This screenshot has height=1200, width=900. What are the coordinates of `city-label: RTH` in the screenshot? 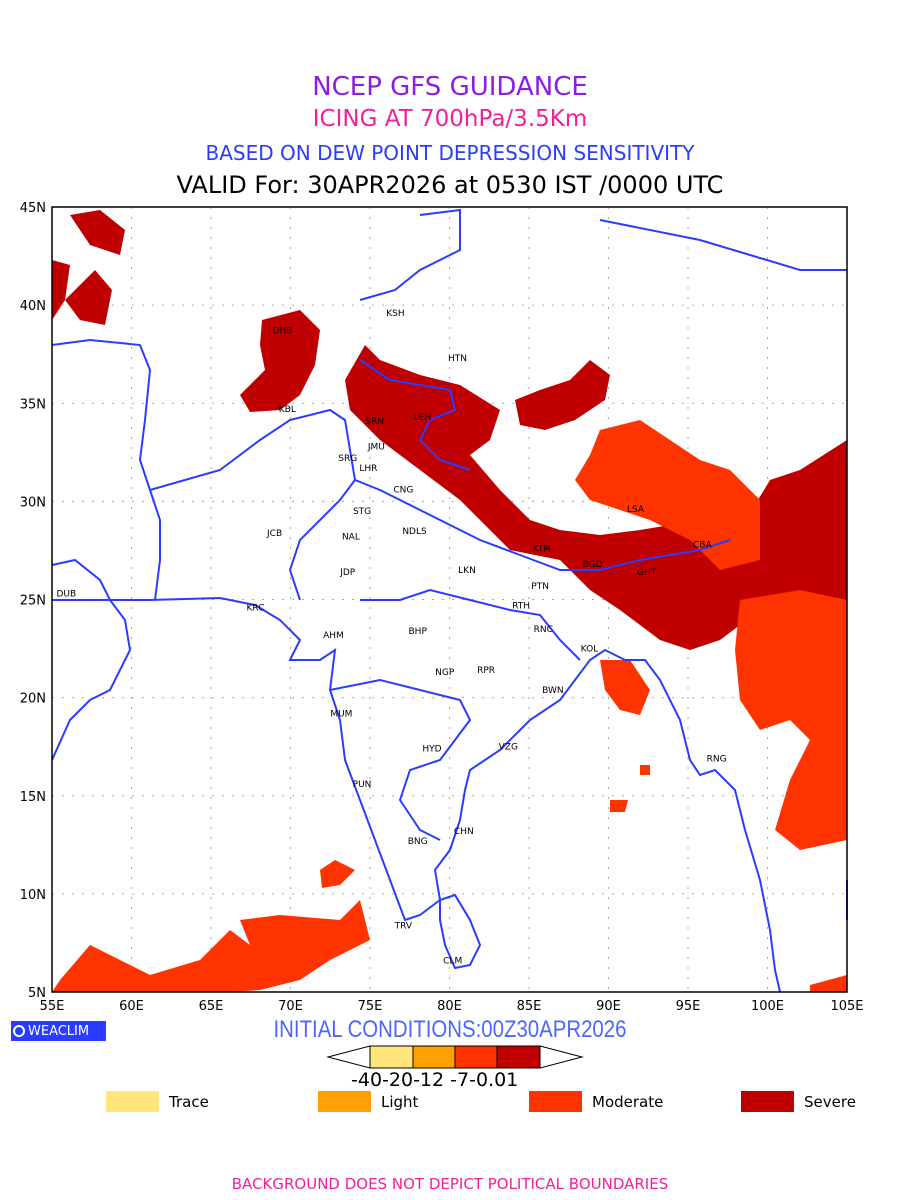 It's located at (521, 606).